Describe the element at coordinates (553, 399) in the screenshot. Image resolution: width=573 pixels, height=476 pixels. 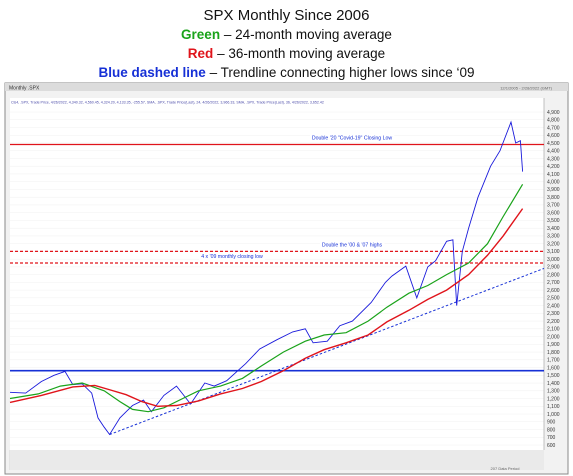
I see `y-tick-label: 1,200` at that location.